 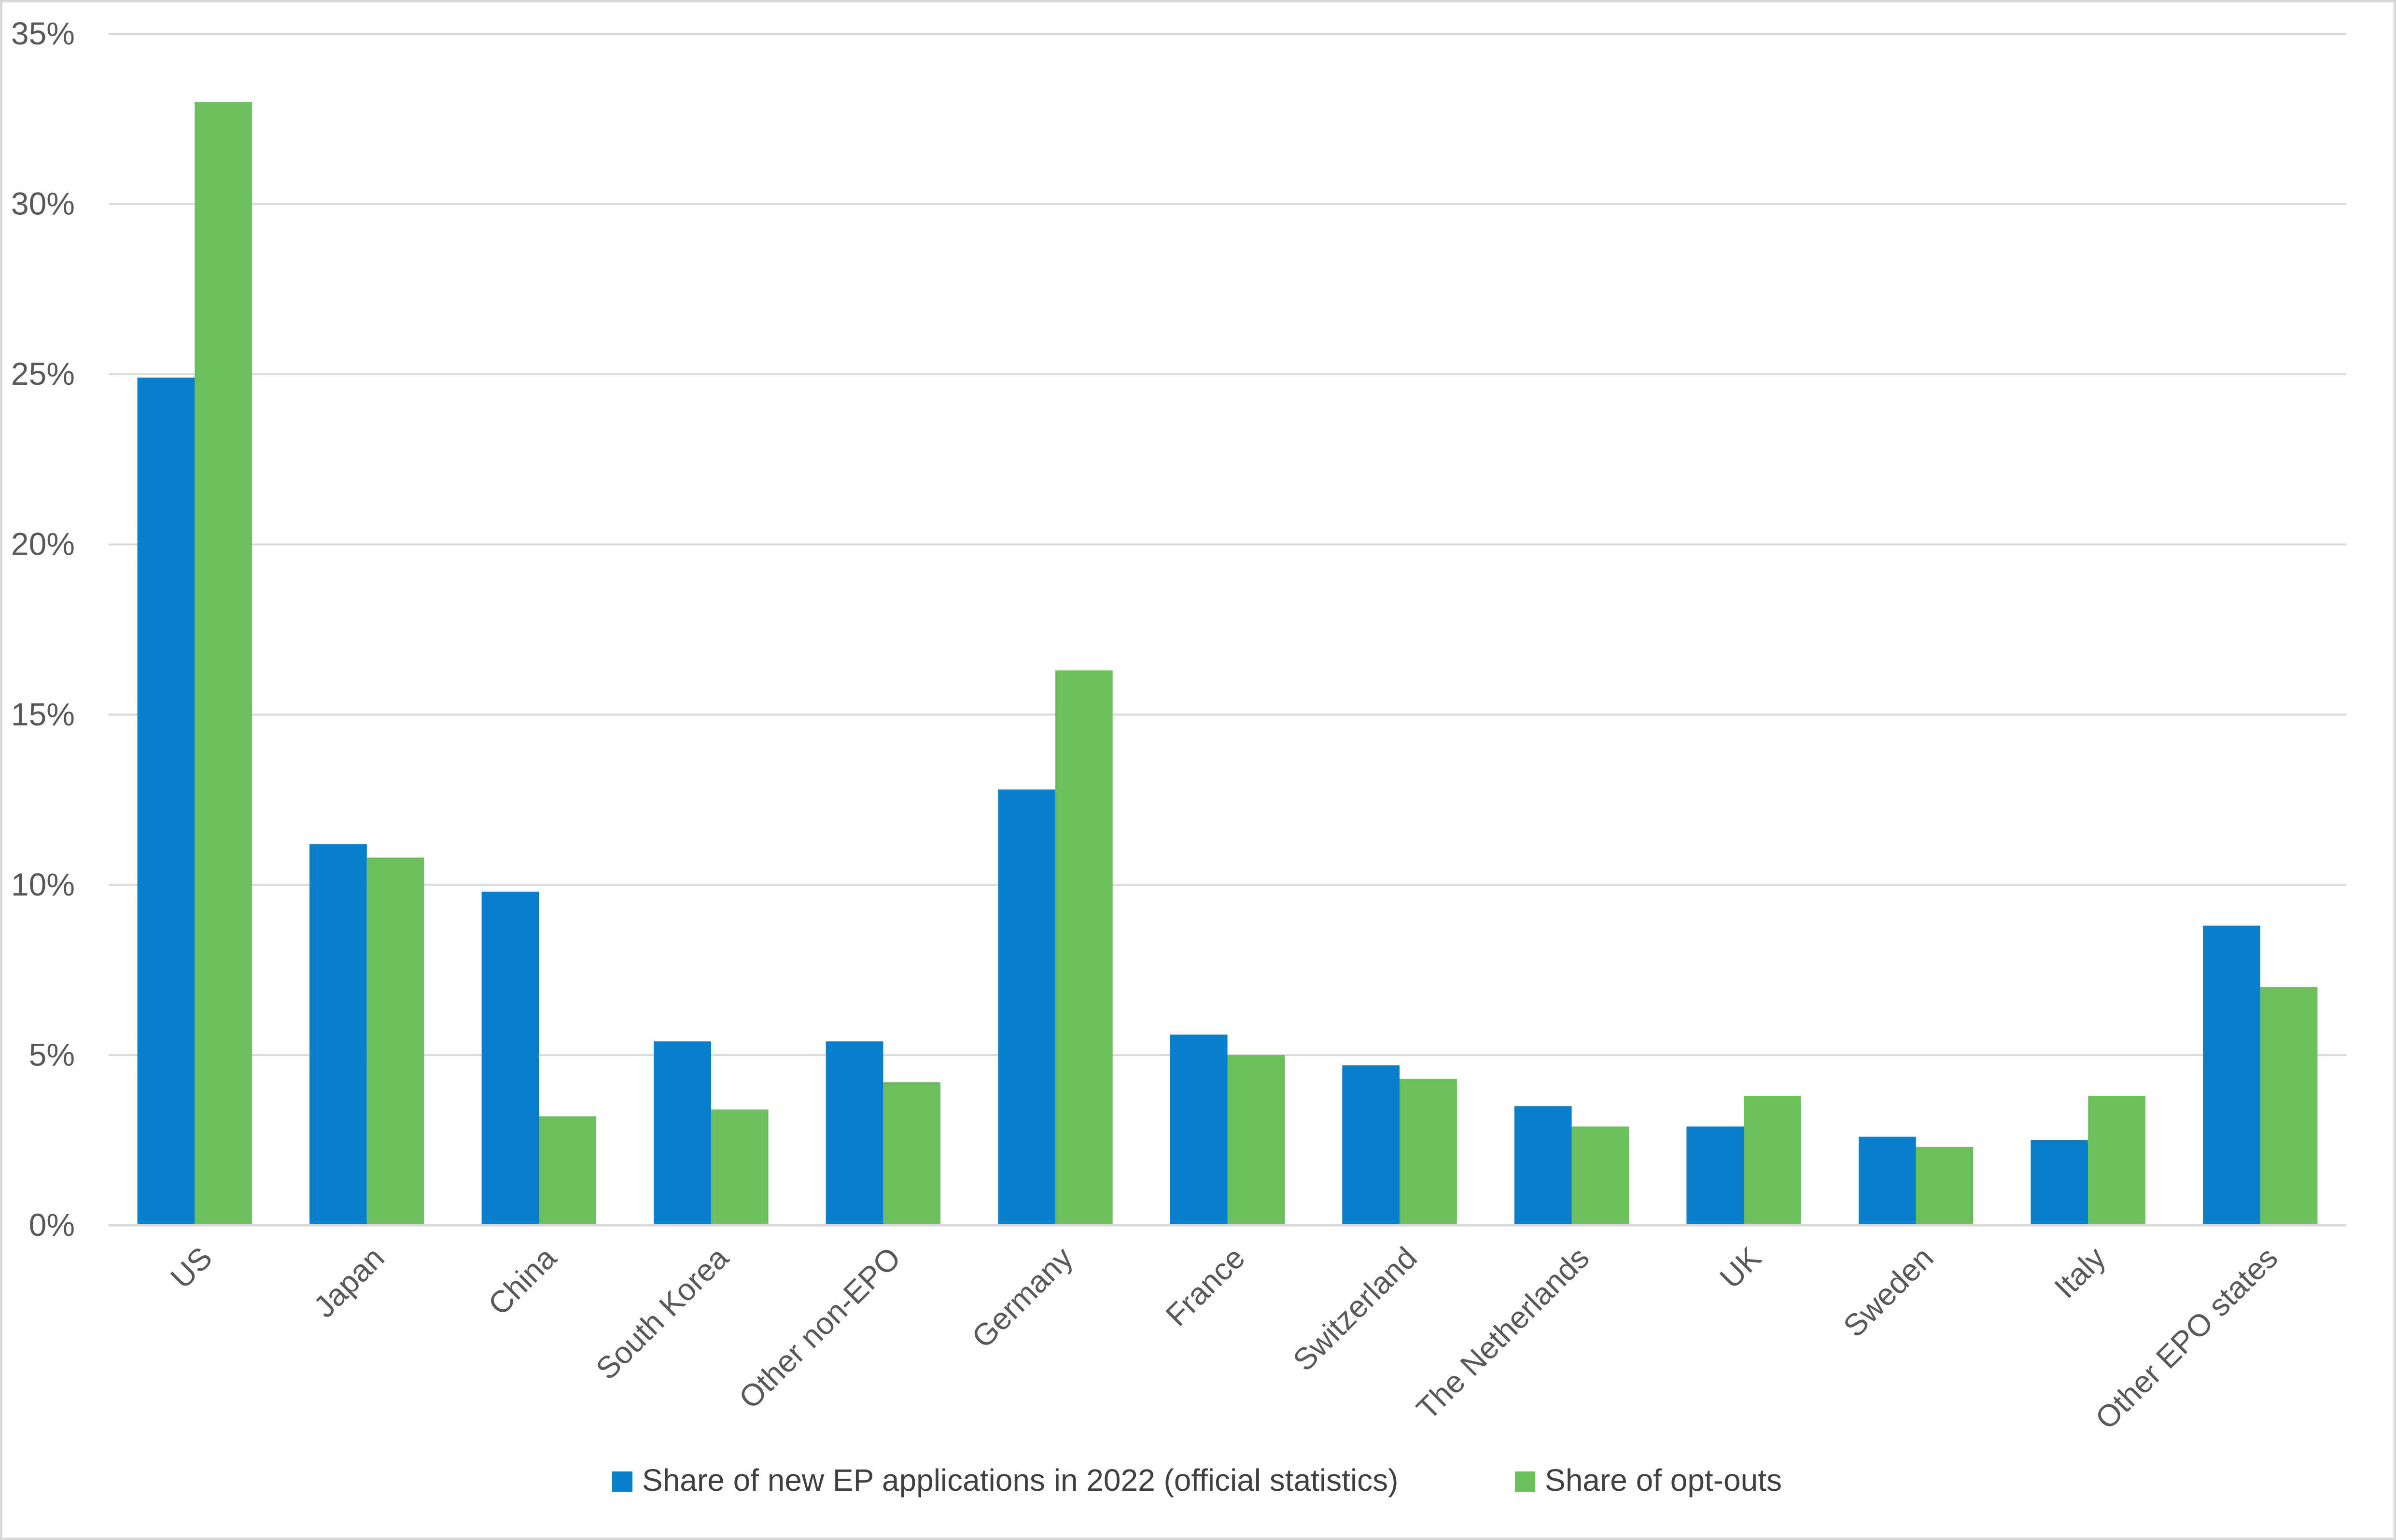 I want to click on y-tick-label: 35%, so click(x=43, y=33).